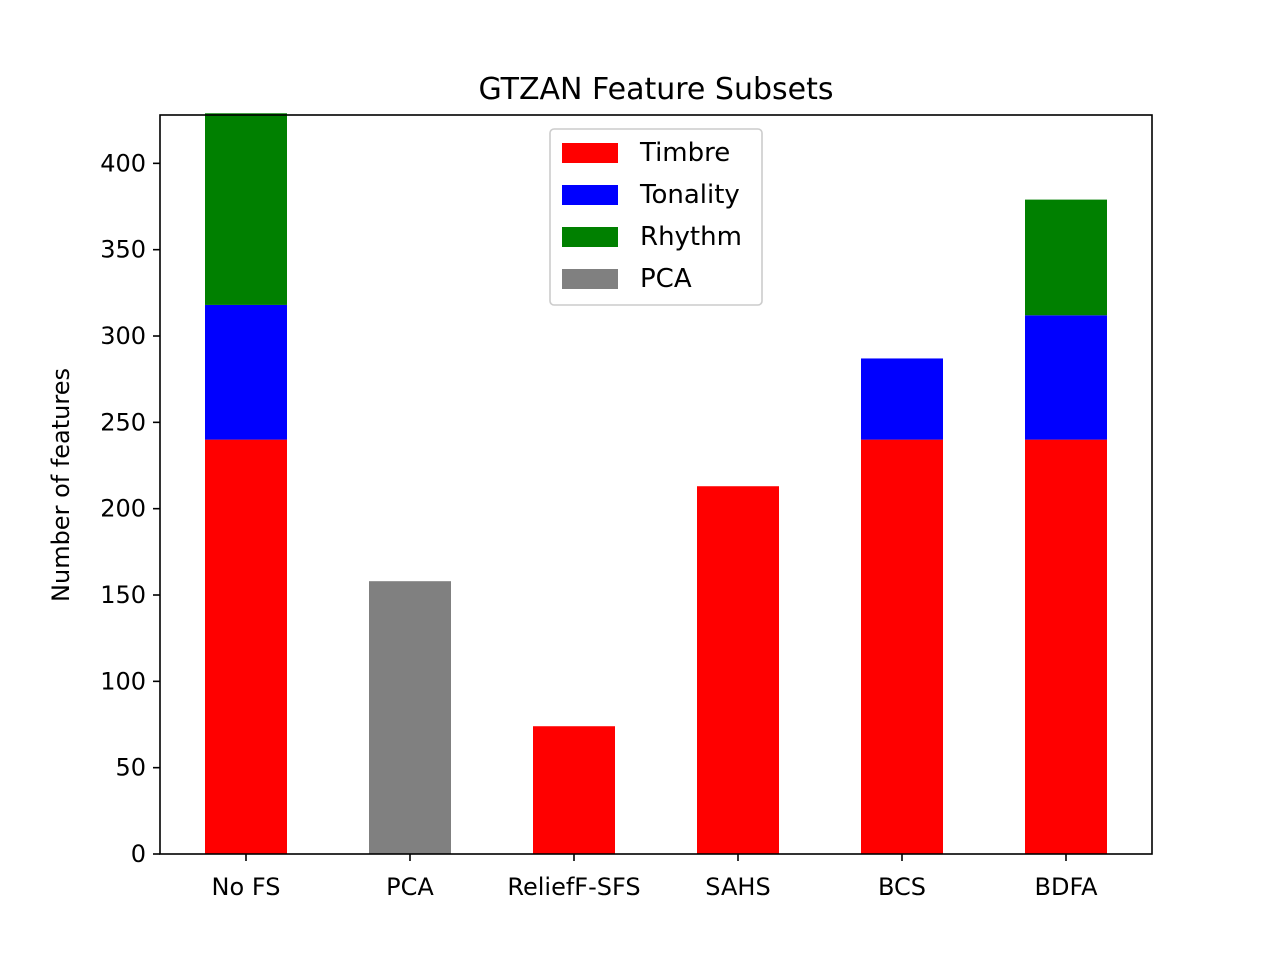 The height and width of the screenshot is (960, 1280). Describe the element at coordinates (123, 336) in the screenshot. I see `y-tick-label: 300` at that location.